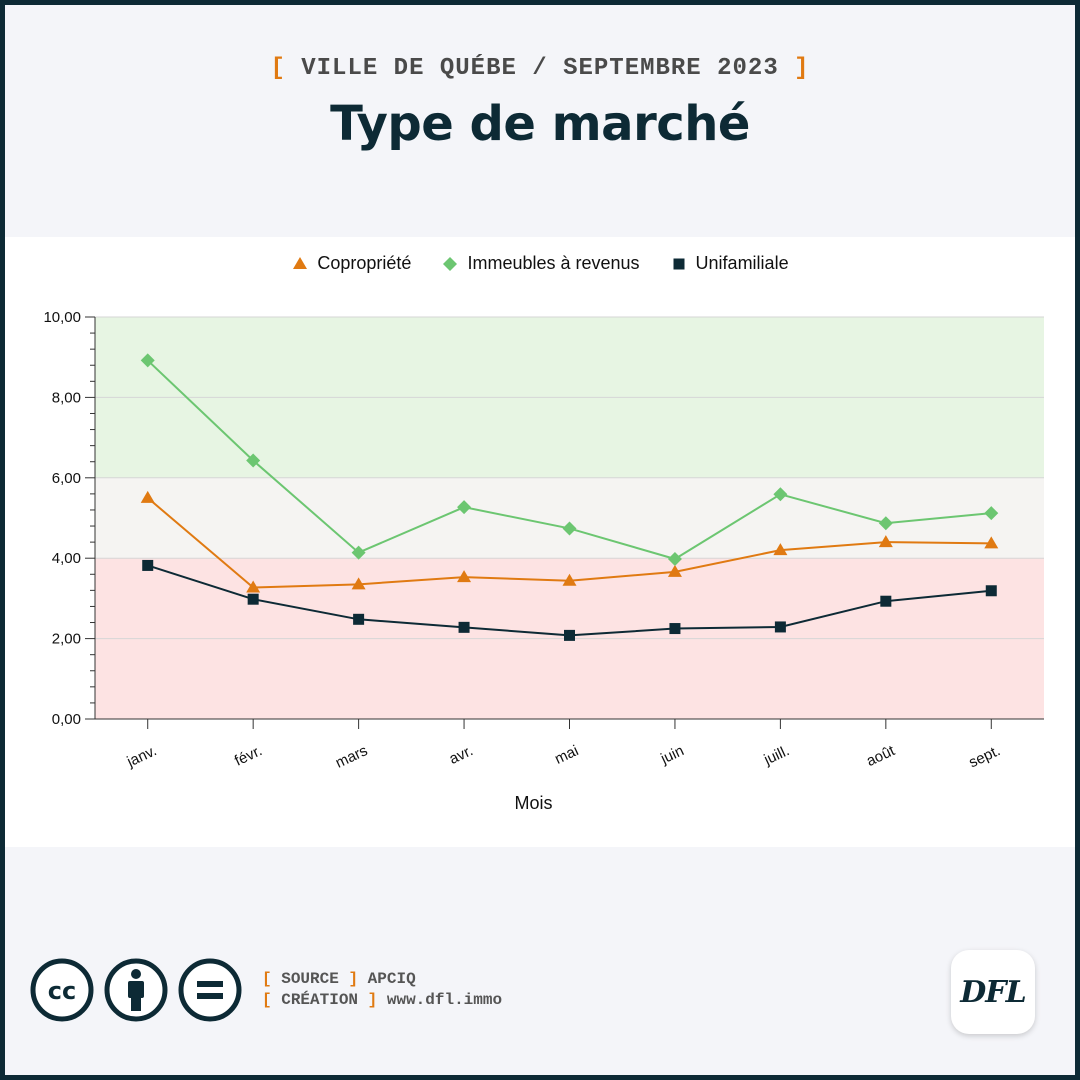 This screenshot has height=1080, width=1080. I want to click on page-title: Type de marché, so click(540, 124).